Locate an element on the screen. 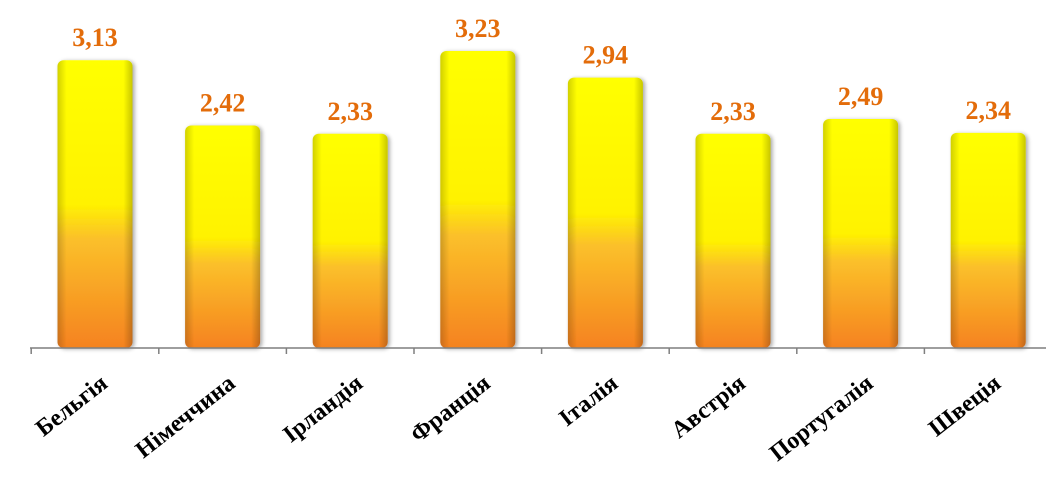 The height and width of the screenshot is (504, 1049). category-label: Португалія is located at coordinates (821, 418).